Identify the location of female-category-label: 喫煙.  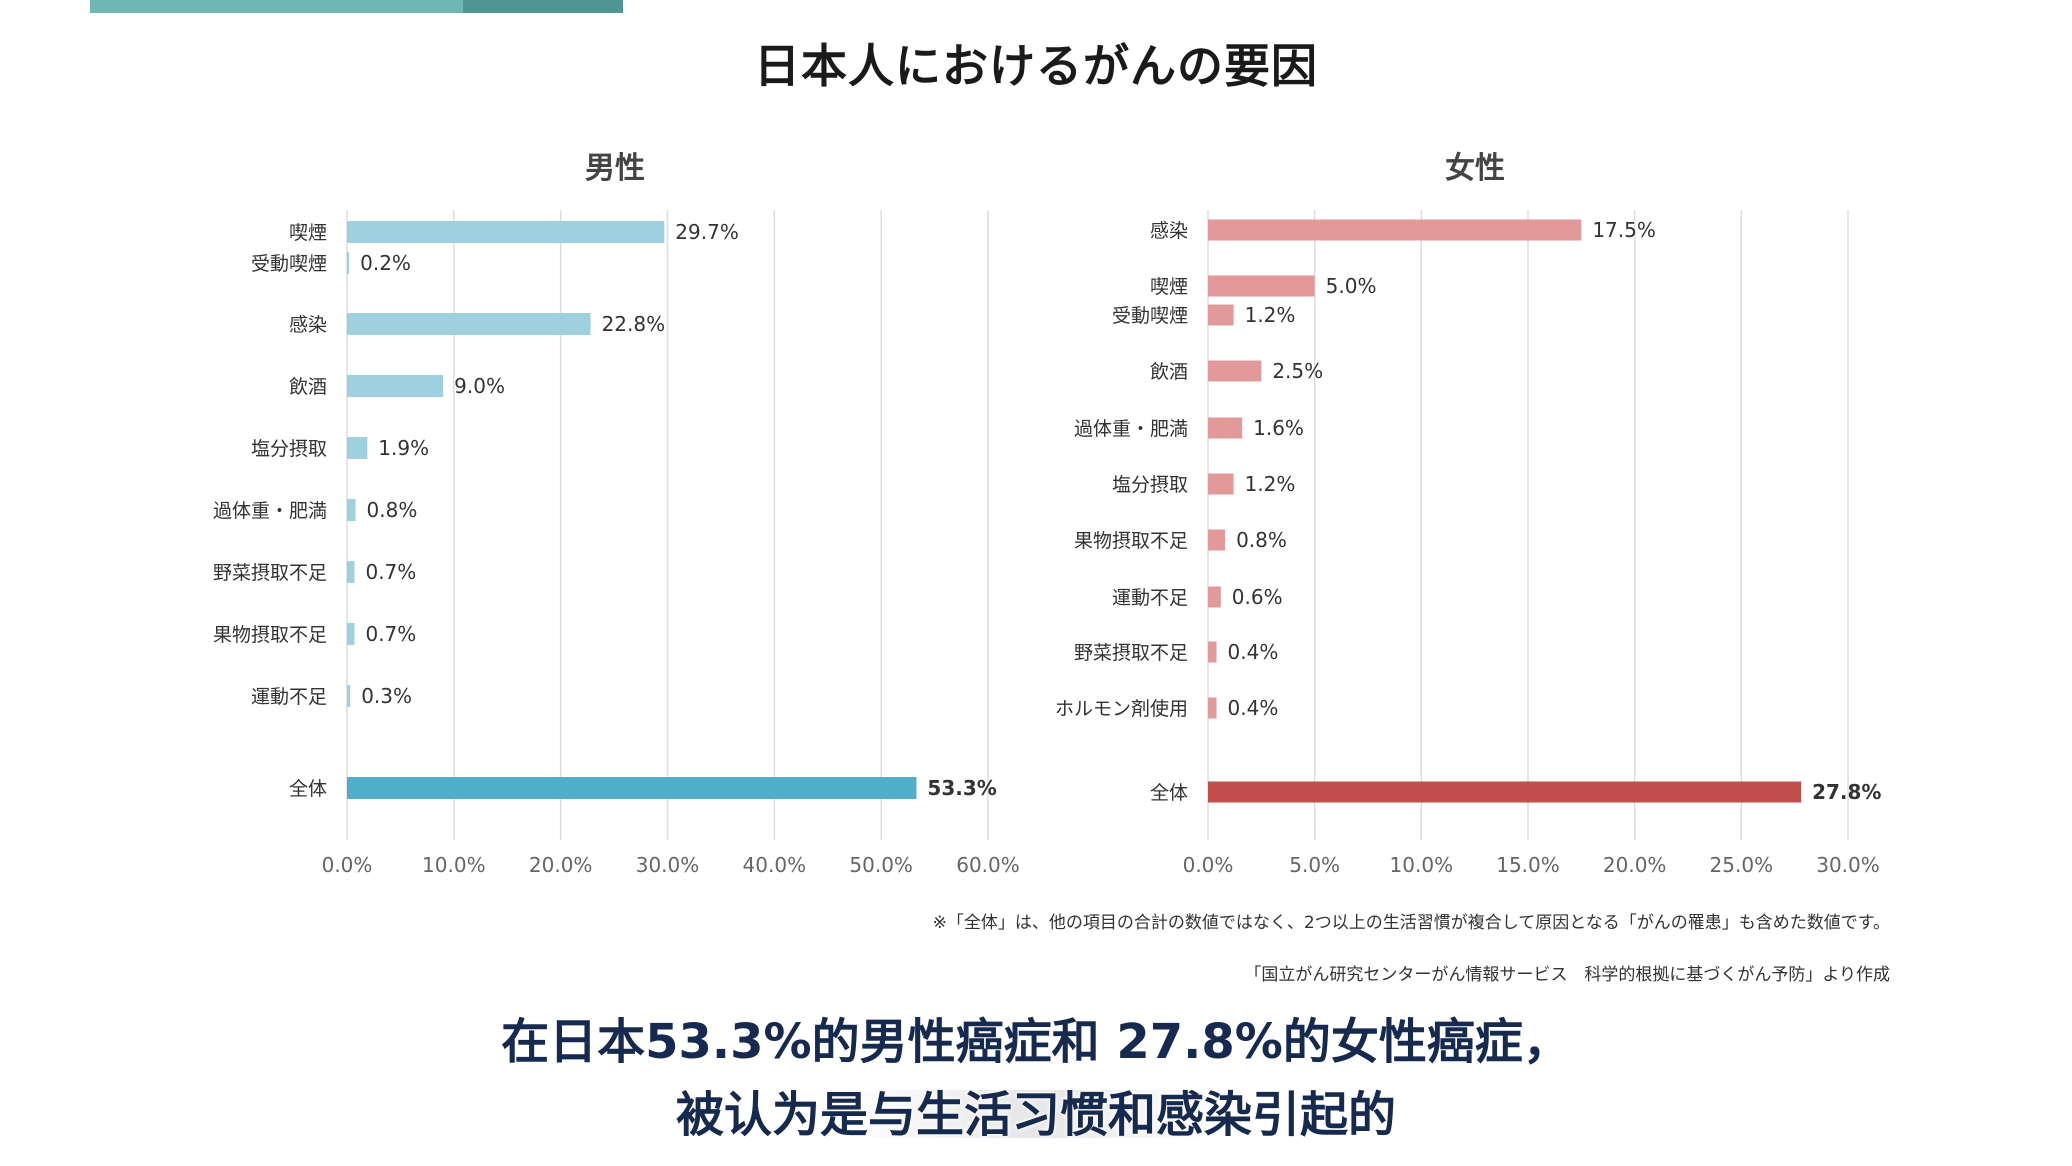
(1169, 287).